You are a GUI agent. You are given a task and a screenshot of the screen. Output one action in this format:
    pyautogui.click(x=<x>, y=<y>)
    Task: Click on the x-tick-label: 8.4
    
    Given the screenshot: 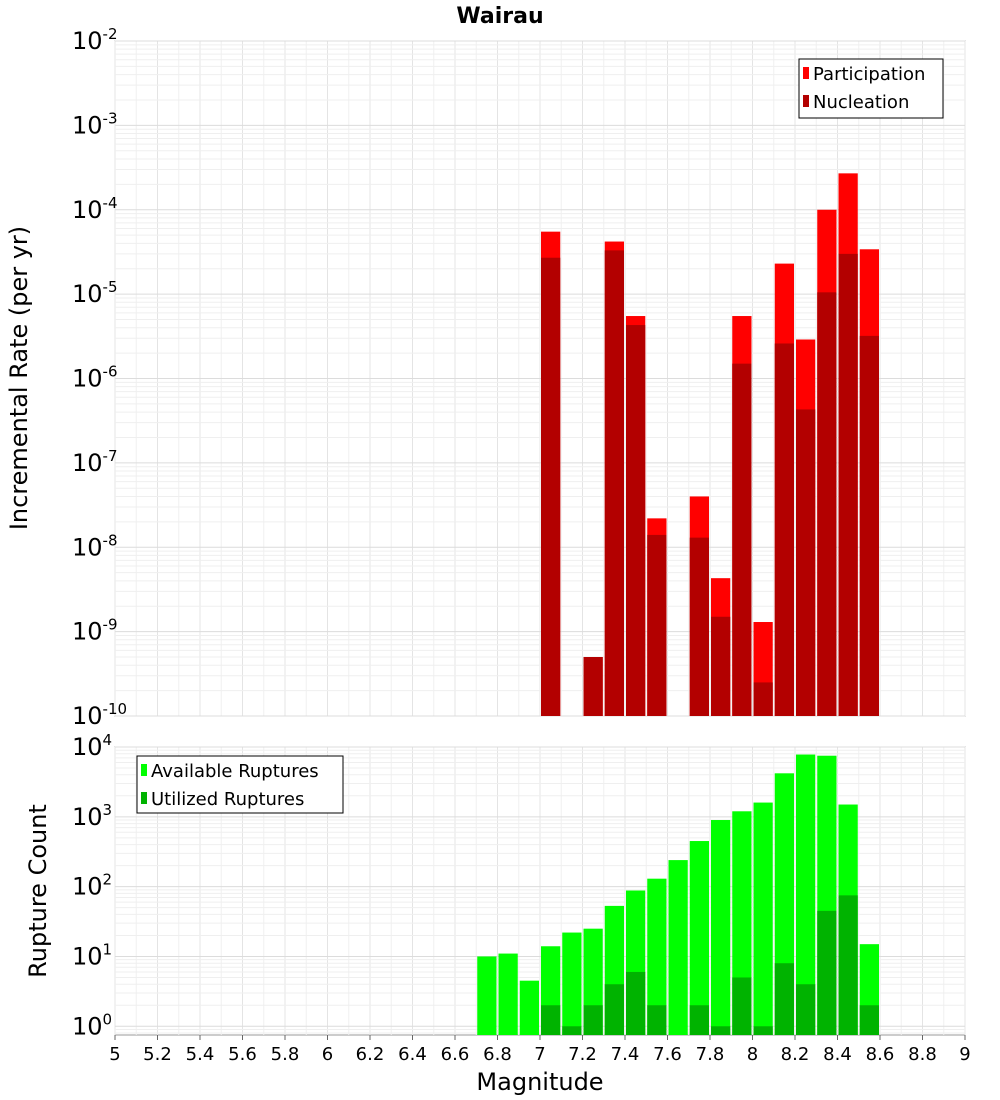 What is the action you would take?
    pyautogui.click(x=837, y=1054)
    